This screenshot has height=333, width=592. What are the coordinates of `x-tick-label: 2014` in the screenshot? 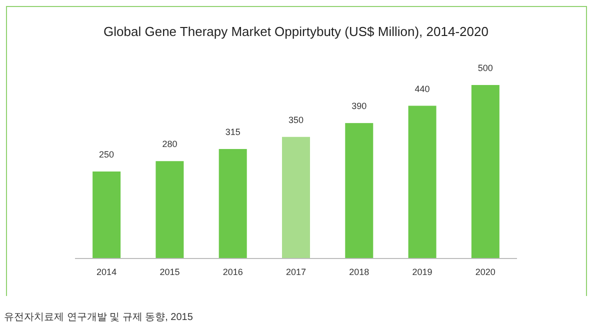 It's located at (106, 272).